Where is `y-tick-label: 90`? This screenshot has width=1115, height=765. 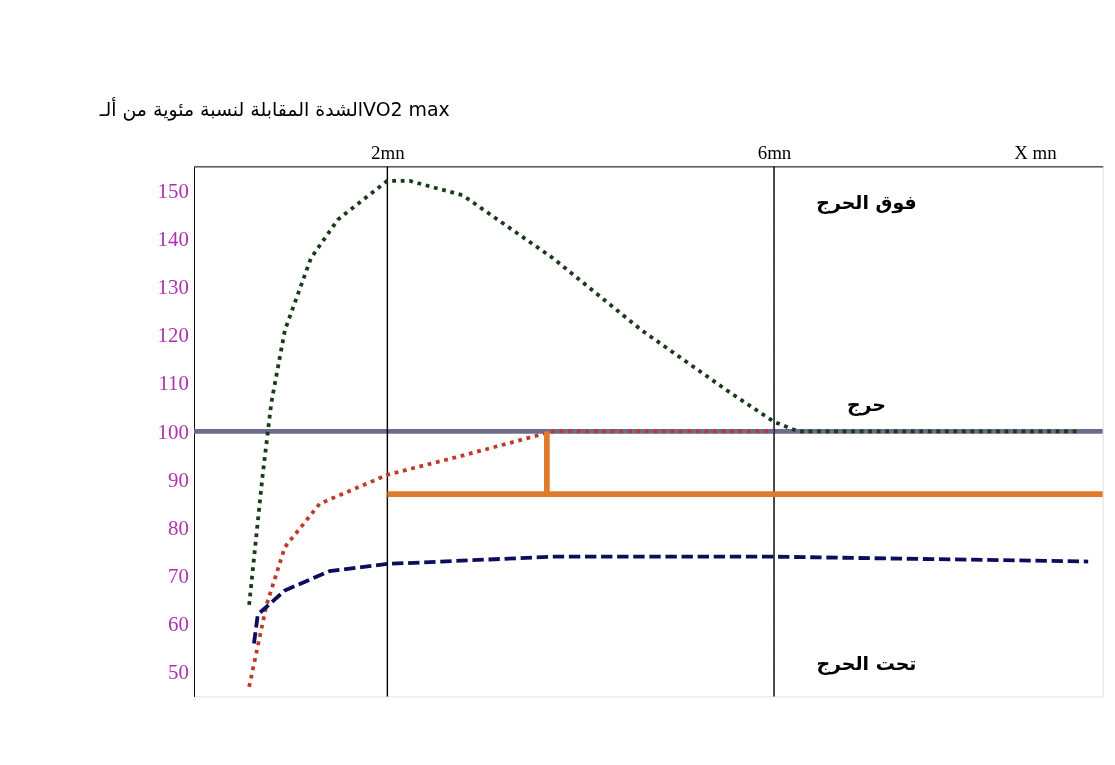
y-tick-label: 90 is located at coordinates (178, 479).